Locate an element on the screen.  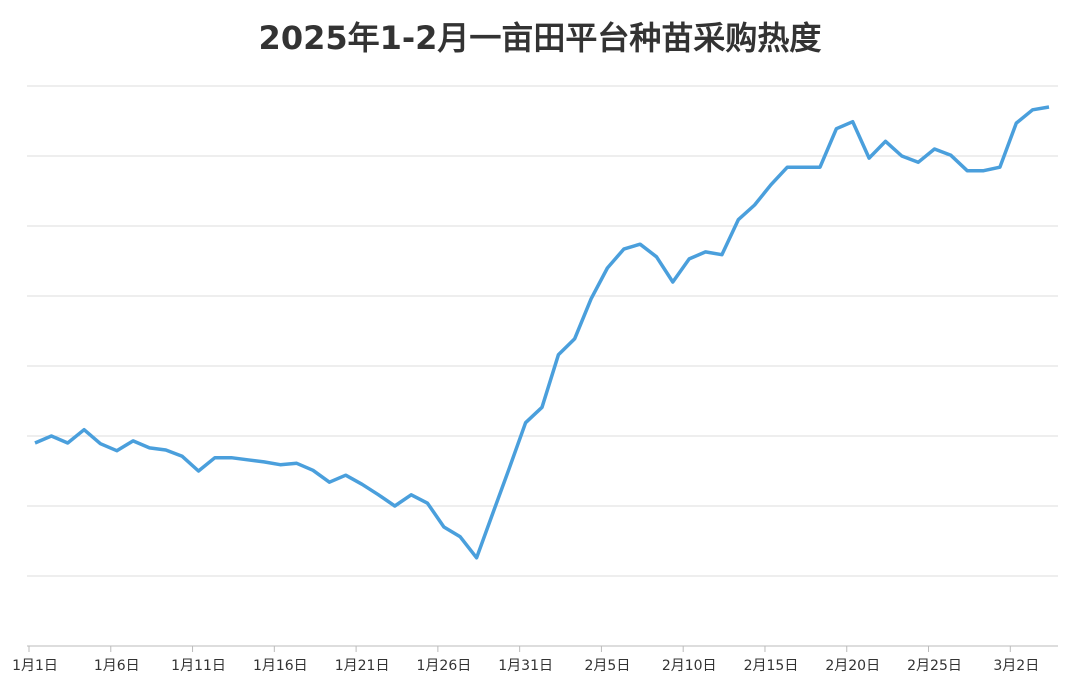
x-tick-label: 1月1日 is located at coordinates (35, 666).